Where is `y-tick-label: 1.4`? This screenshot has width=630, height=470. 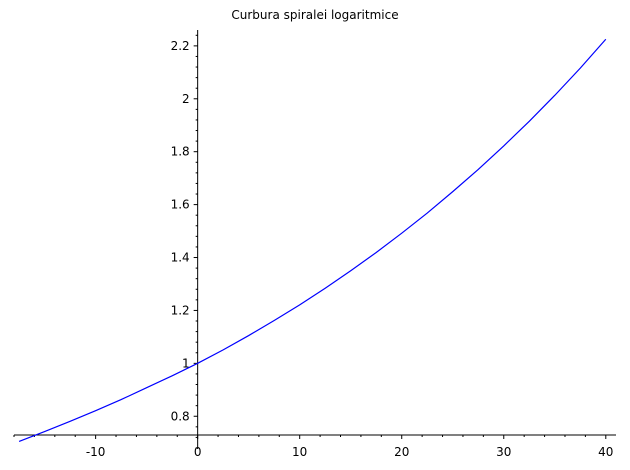 y-tick-label: 1.4 is located at coordinates (180, 258).